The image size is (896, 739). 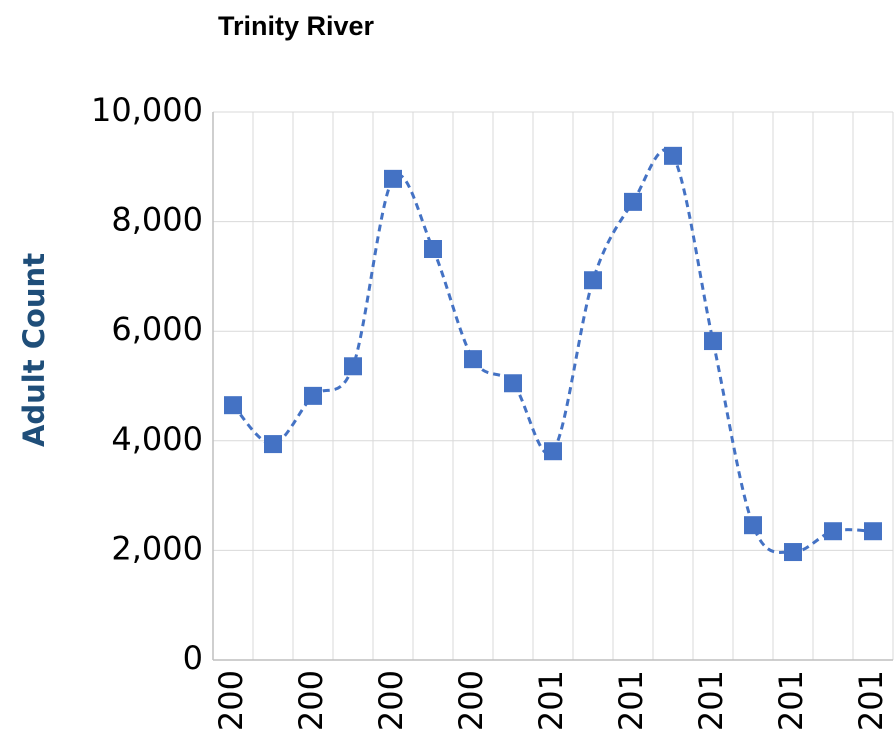 What do you see at coordinates (157, 439) in the screenshot?
I see `y-tick-label: 4,000` at bounding box center [157, 439].